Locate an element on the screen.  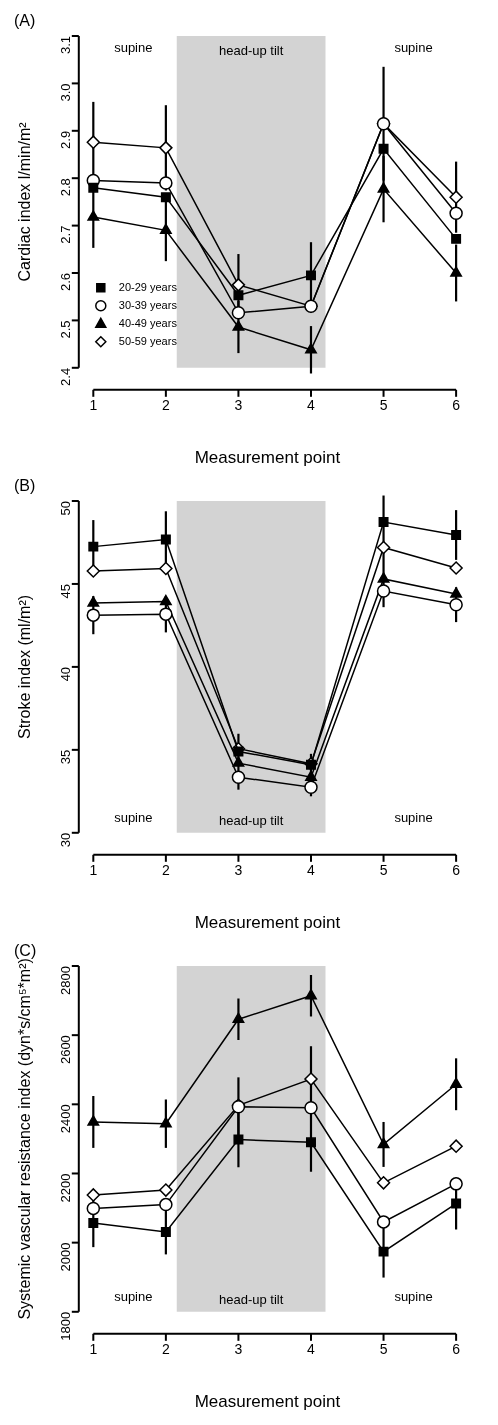
y-tick-label: 2.8 is located at coordinates (66, 187).